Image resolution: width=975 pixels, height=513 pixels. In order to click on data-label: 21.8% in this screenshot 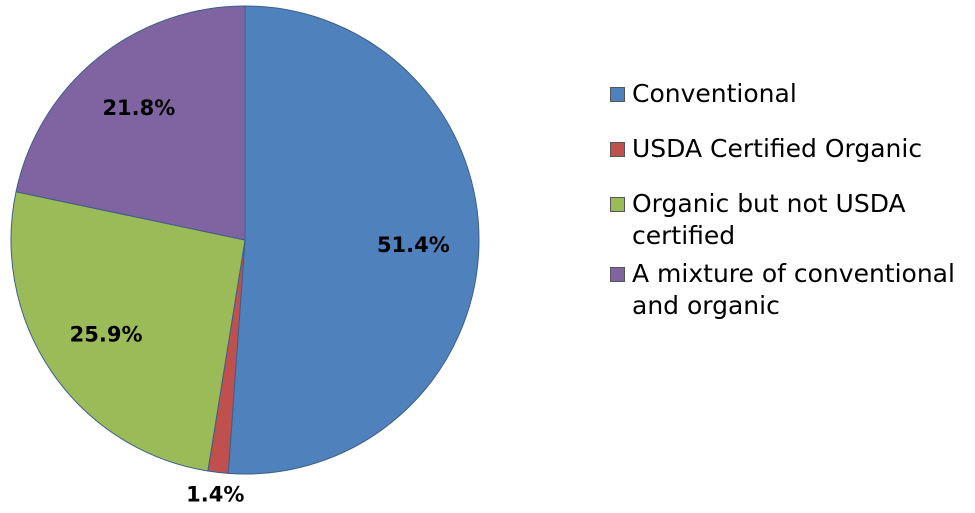, I will do `click(138, 108)`.